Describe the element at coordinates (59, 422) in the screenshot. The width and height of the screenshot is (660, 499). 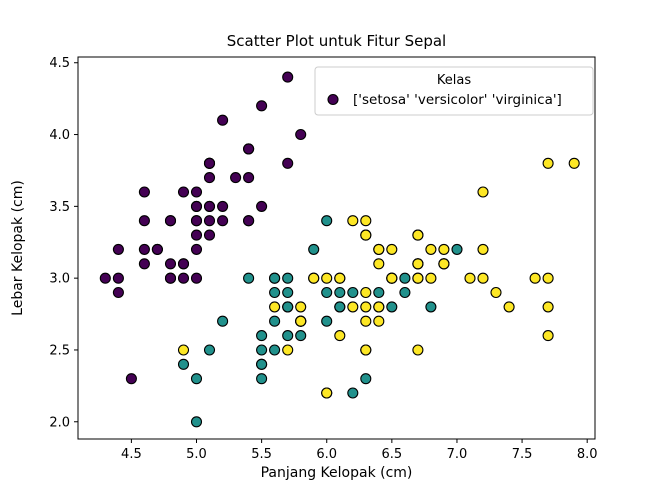
I see `y-tick-label: 2.0` at that location.